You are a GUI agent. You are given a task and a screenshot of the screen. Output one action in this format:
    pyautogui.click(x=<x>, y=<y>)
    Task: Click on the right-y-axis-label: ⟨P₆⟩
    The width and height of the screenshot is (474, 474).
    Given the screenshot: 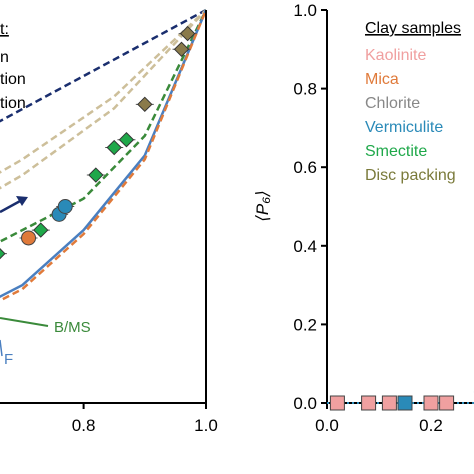 What is the action you would take?
    pyautogui.click(x=262, y=205)
    